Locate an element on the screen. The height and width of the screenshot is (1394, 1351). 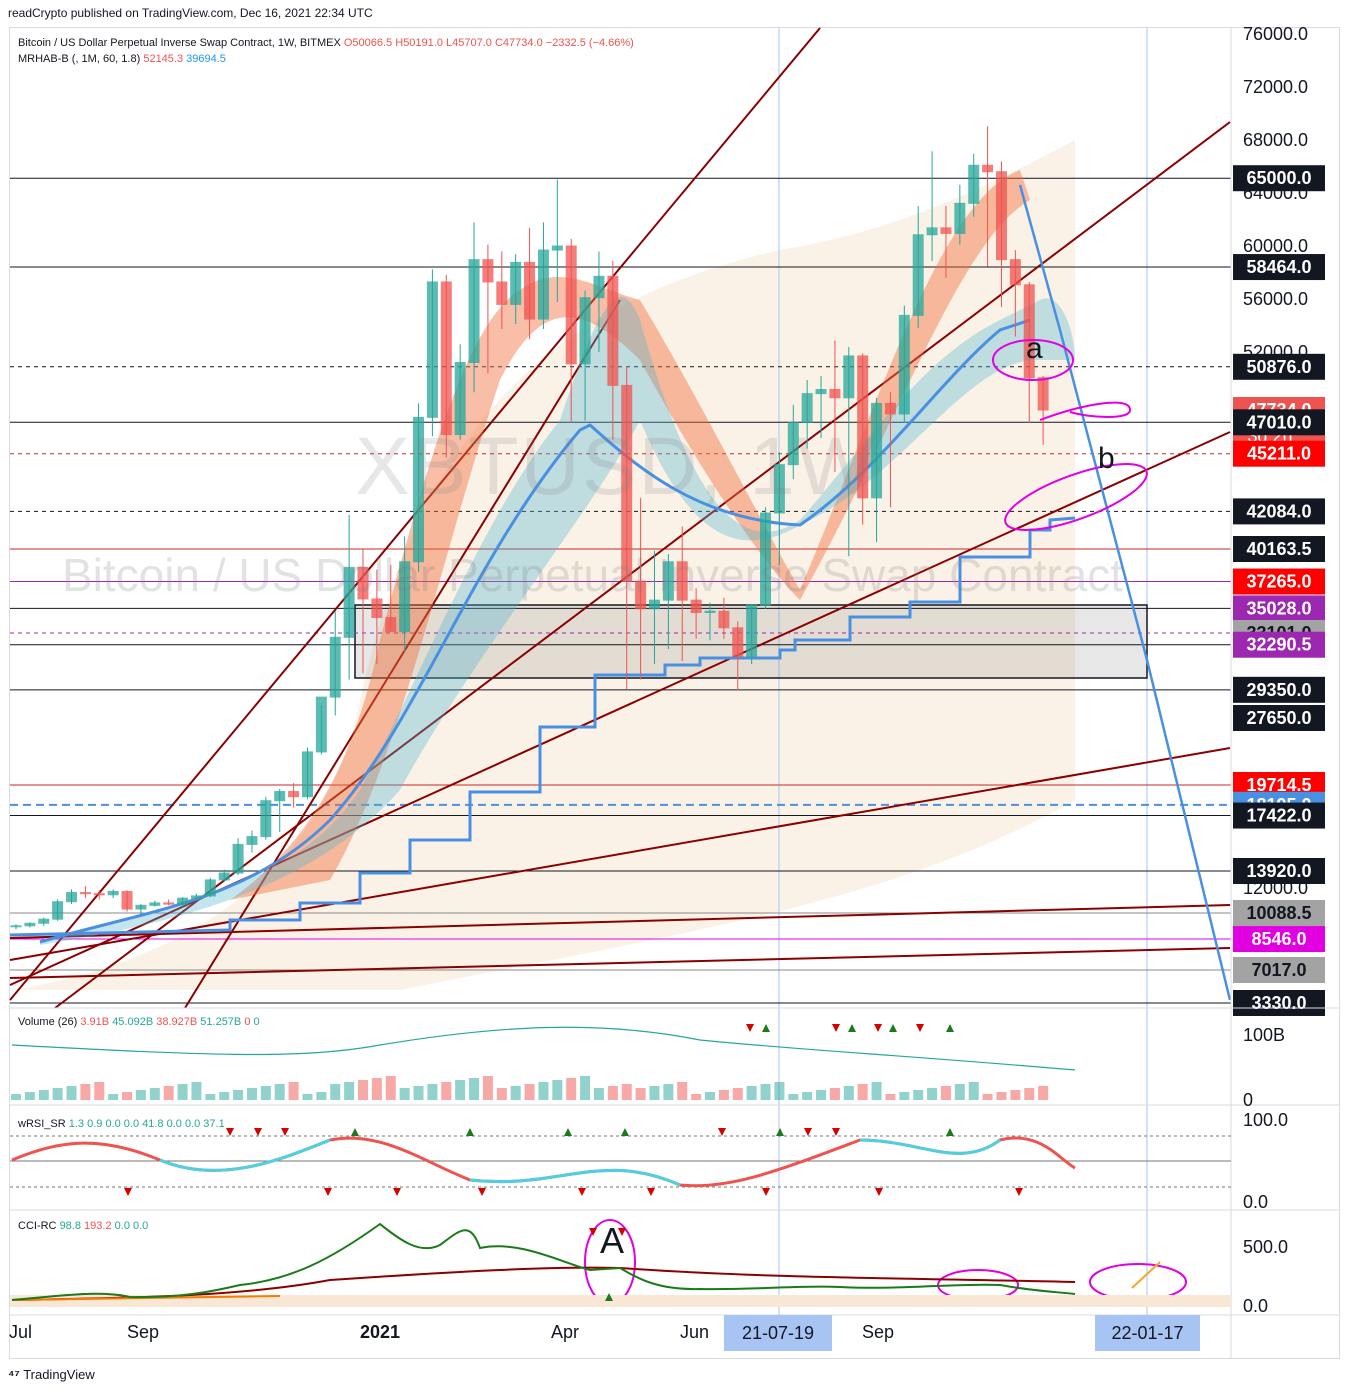
price-box-label-6: 42084.0 is located at coordinates (1278, 511).